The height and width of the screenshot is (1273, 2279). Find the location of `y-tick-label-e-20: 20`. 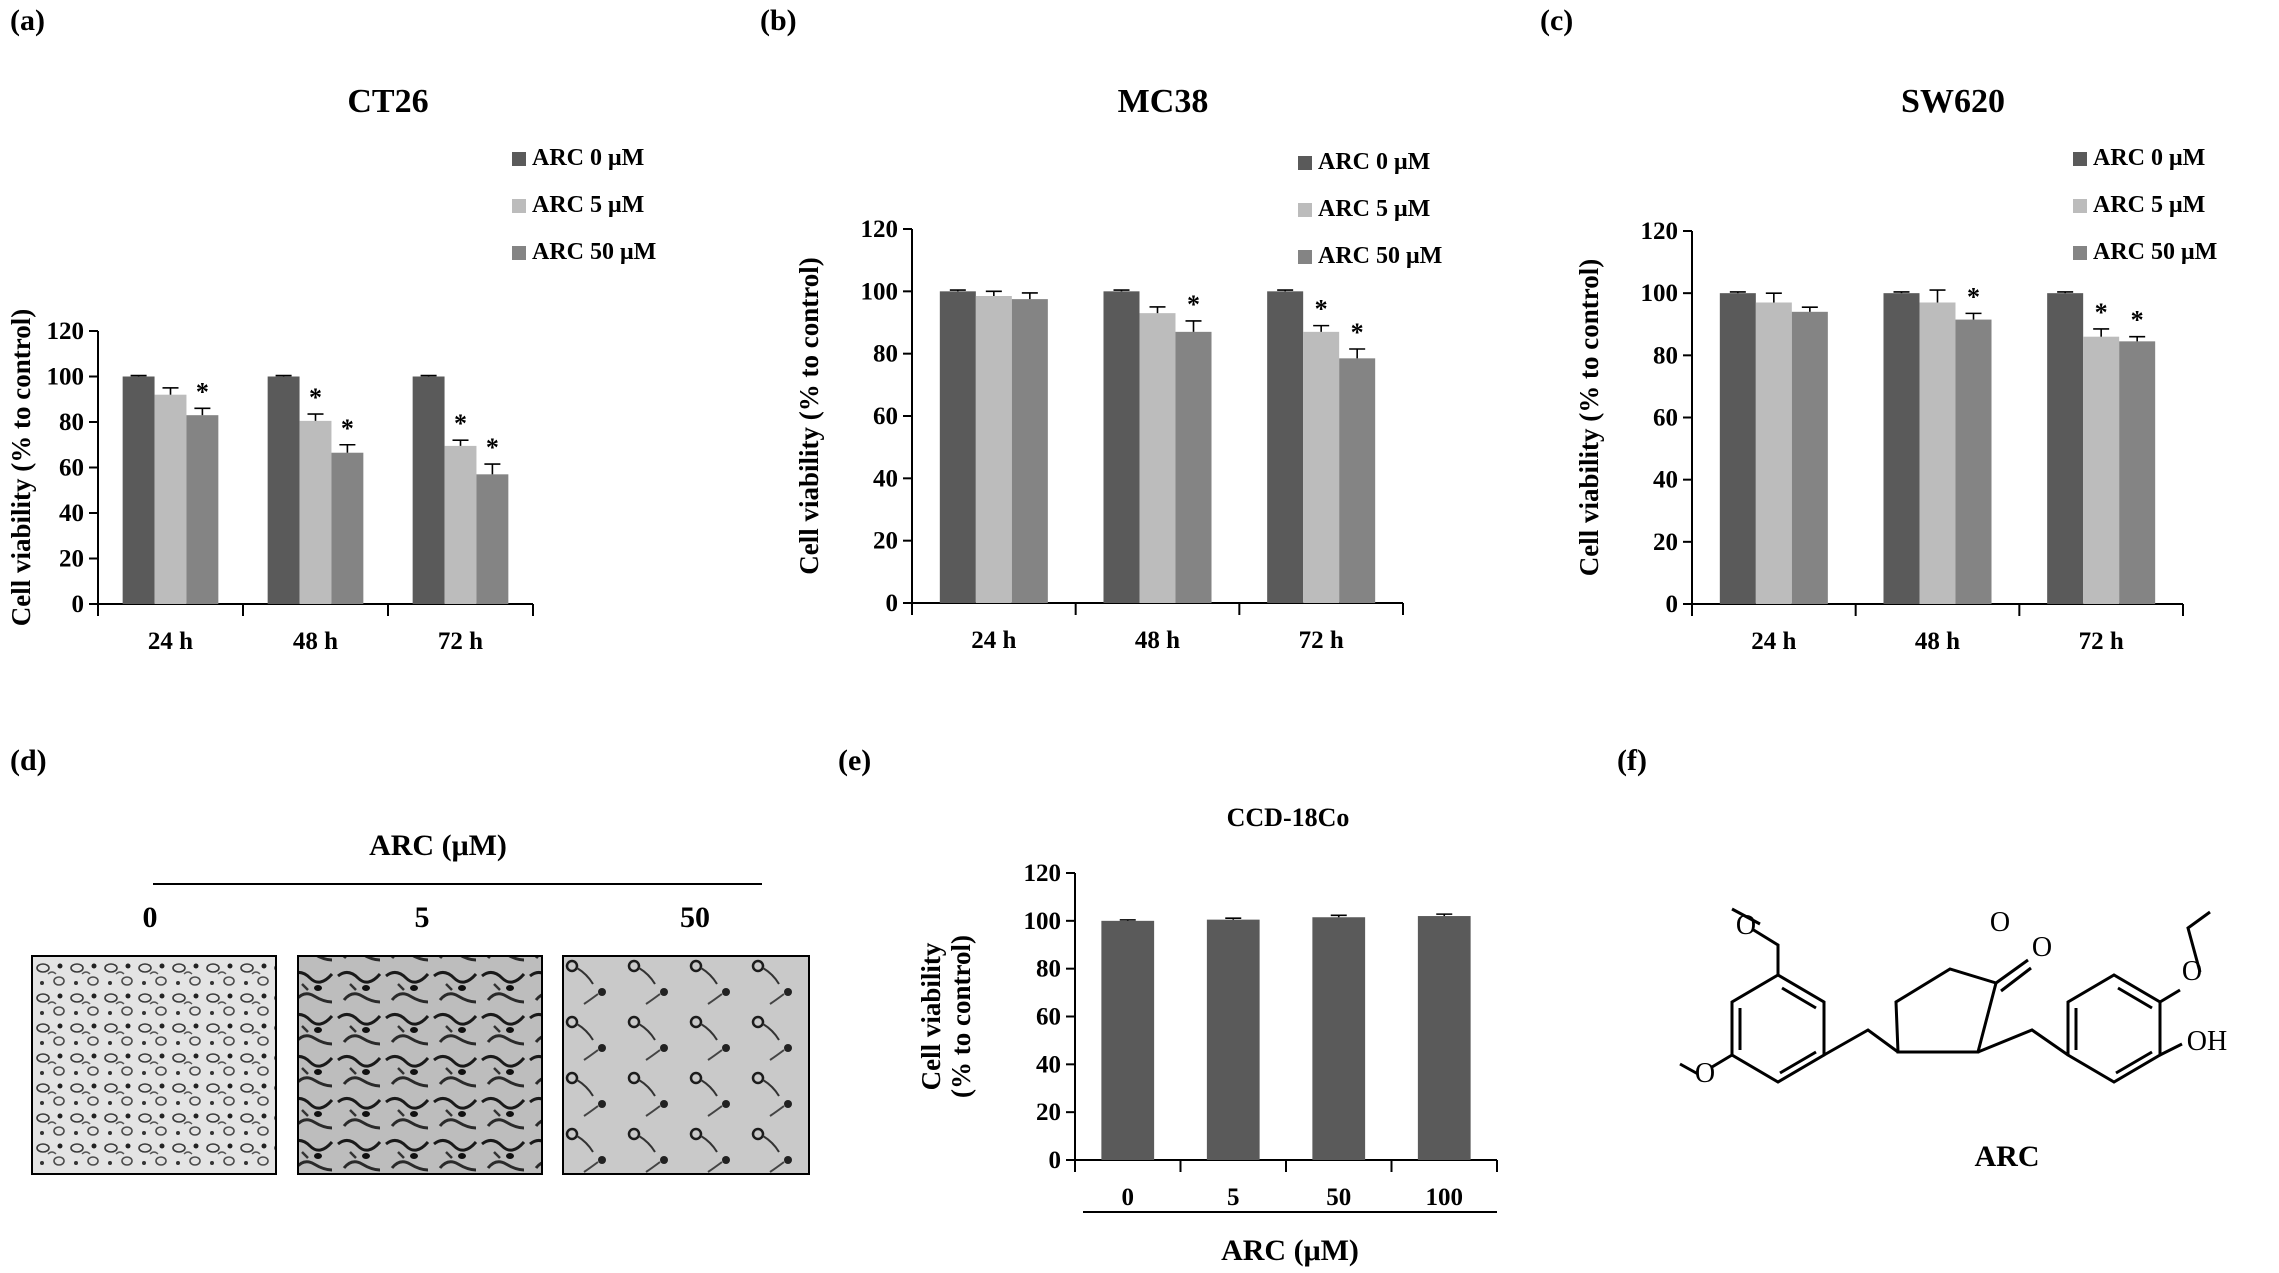

y-tick-label-e-20: 20 is located at coordinates (1048, 1112).